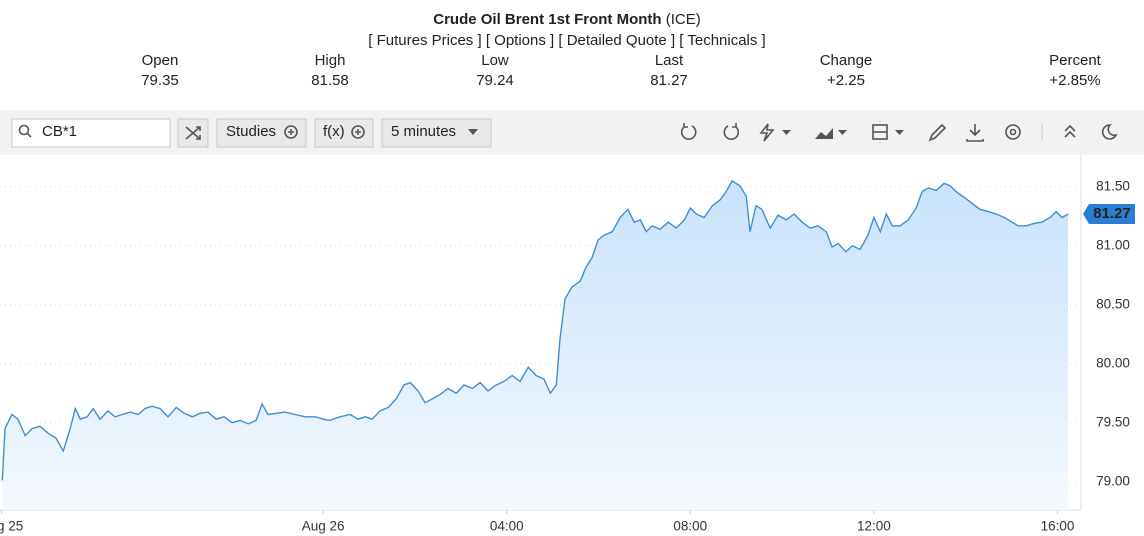  Describe the element at coordinates (423, 131) in the screenshot. I see `interval: 5 minutes` at that location.